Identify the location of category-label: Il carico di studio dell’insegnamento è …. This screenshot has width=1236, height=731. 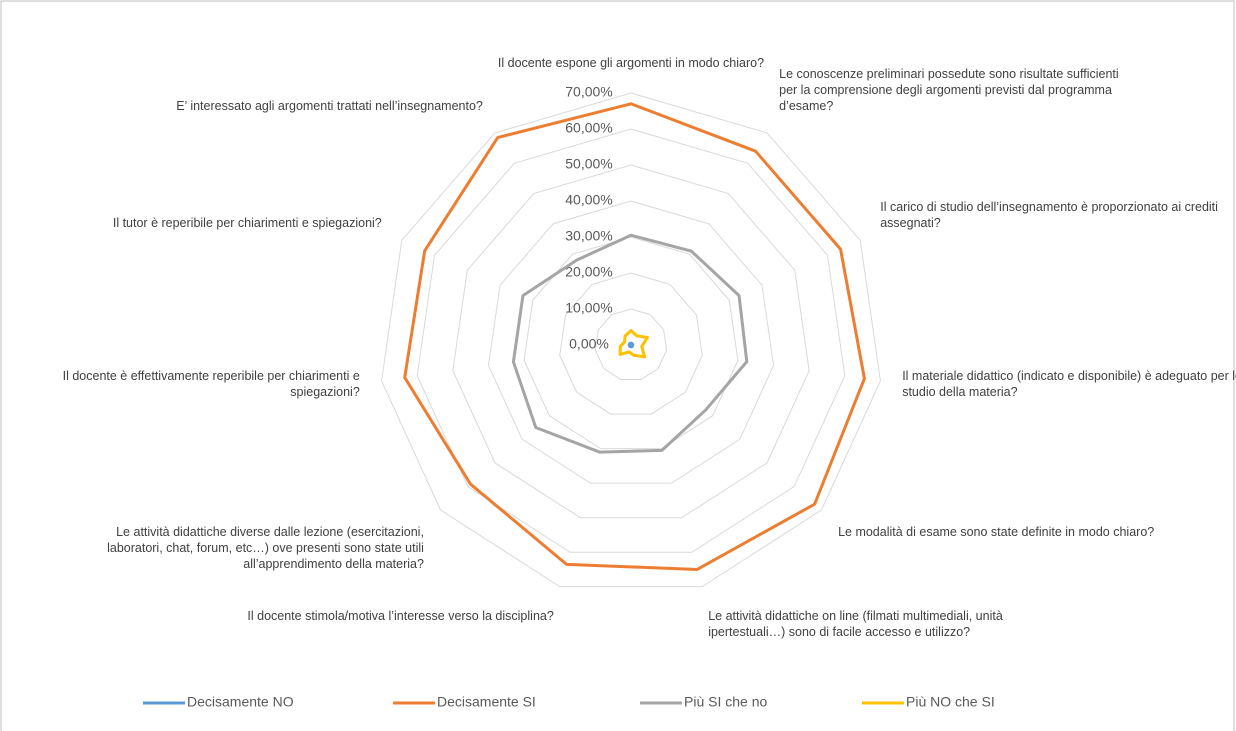
(1049, 215).